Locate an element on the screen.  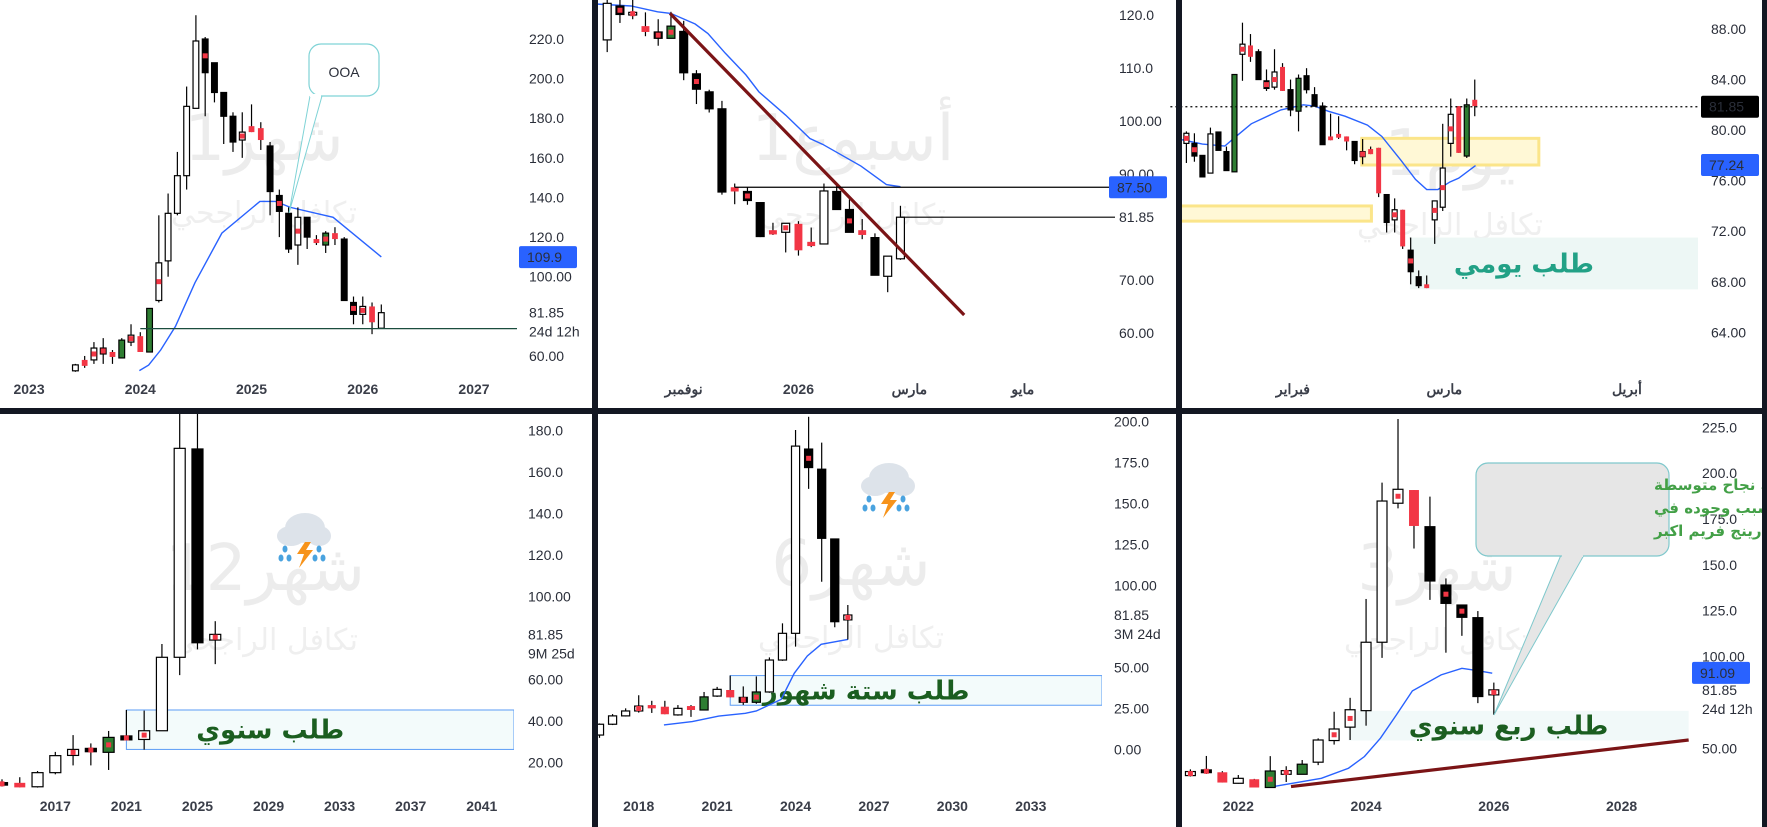
price-tick-label: 175.0 is located at coordinates (1719, 519).